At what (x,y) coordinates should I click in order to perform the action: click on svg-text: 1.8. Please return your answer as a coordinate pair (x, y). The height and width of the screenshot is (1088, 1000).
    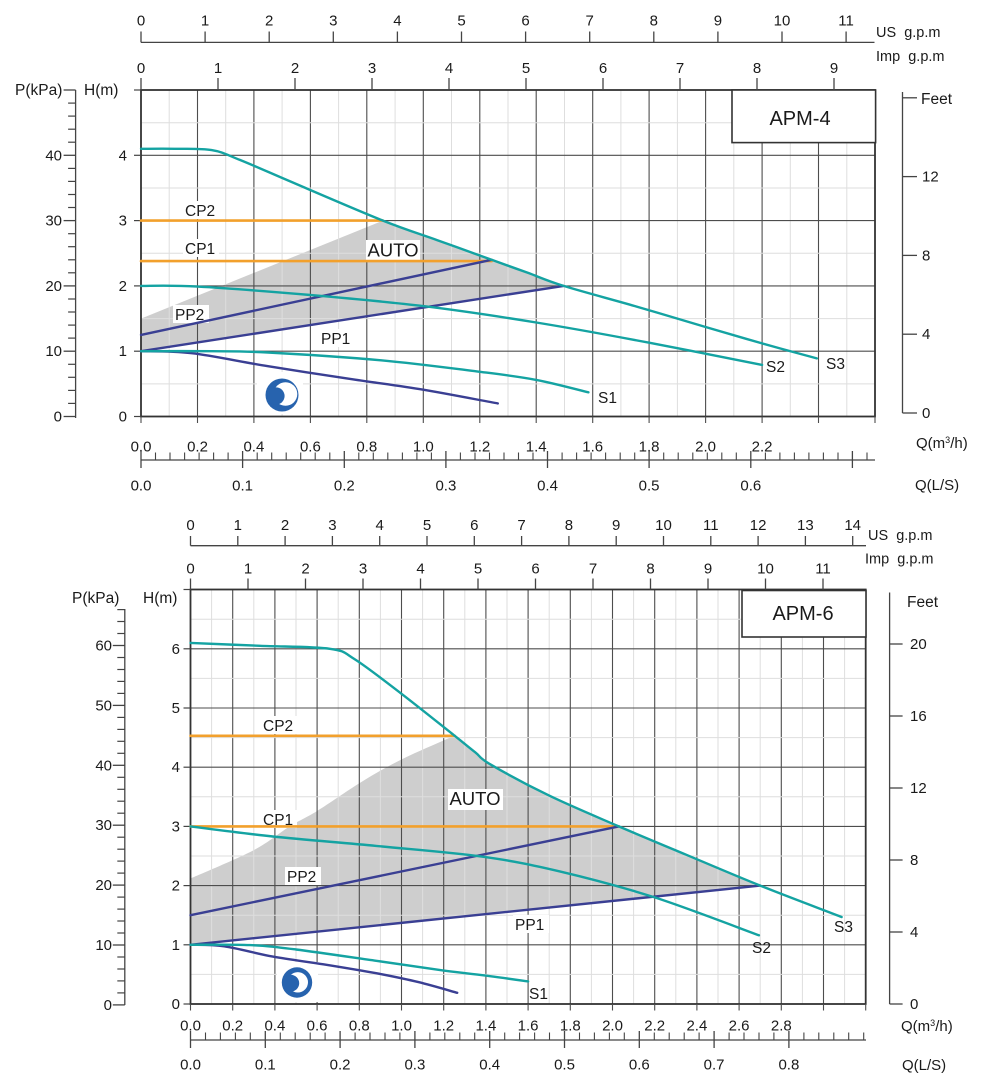
    Looking at the image, I should click on (570, 1026).